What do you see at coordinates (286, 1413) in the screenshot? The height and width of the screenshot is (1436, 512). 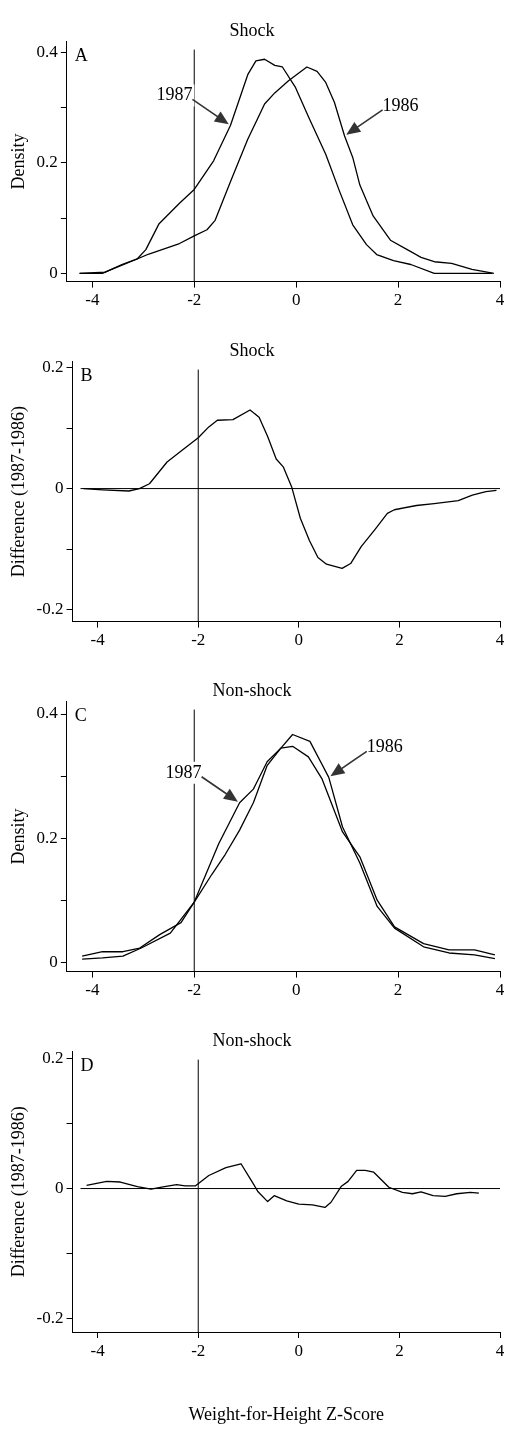 I see `x-axis-title: Weight-for-Height Z-Score` at bounding box center [286, 1413].